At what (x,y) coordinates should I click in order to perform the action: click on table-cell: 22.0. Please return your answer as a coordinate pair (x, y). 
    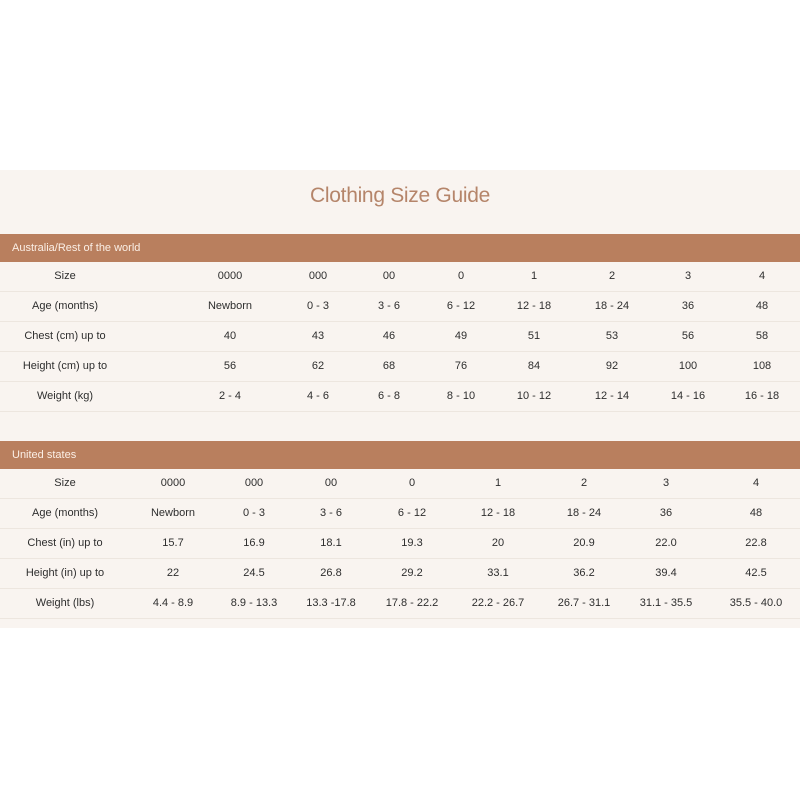
    Looking at the image, I should click on (666, 543).